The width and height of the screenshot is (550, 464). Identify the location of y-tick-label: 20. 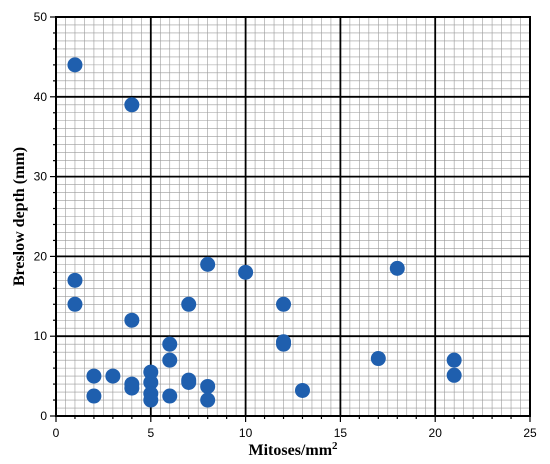
(41, 256).